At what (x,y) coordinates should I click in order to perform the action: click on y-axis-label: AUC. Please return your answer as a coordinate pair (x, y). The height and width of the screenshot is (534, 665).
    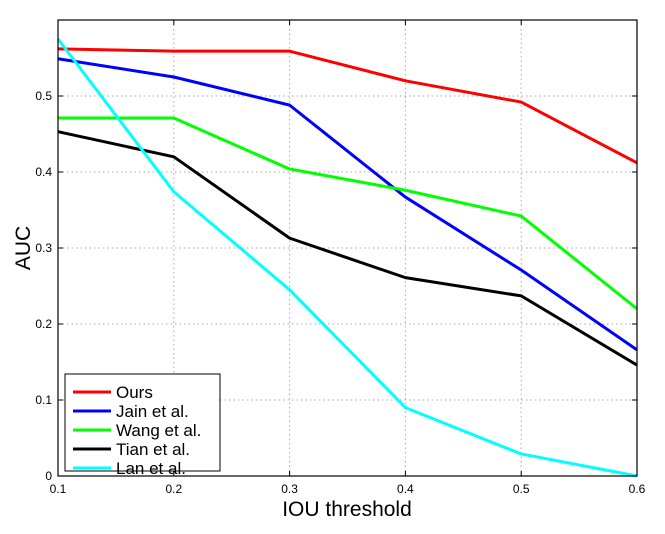
    Looking at the image, I should click on (23, 248).